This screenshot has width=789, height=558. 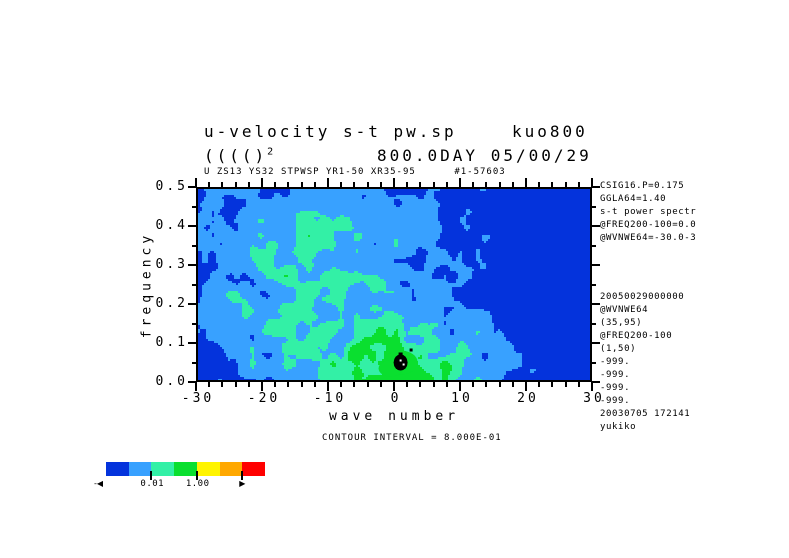 What do you see at coordinates (152, 484) in the screenshot?
I see `colorbar-tick-label: 0.01` at bounding box center [152, 484].